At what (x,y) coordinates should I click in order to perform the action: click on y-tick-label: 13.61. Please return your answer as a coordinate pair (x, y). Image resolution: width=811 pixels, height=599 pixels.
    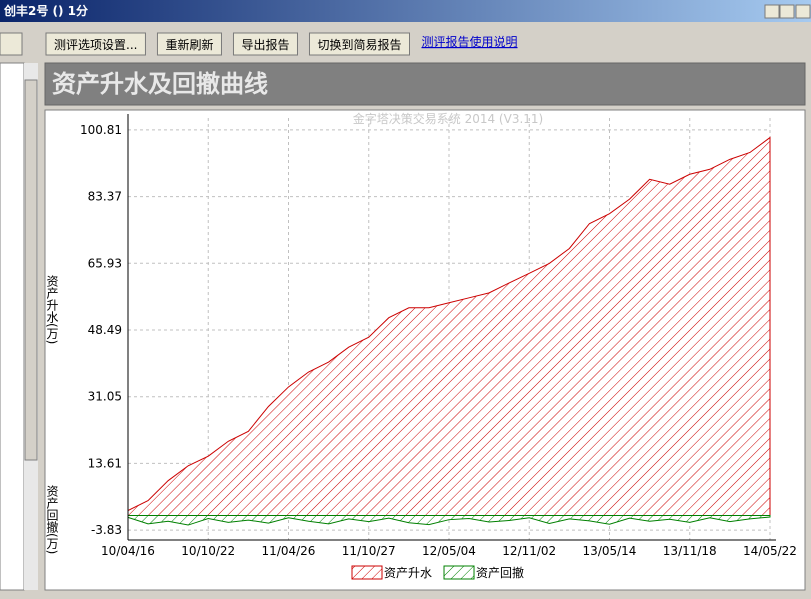
    Looking at the image, I should click on (105, 463).